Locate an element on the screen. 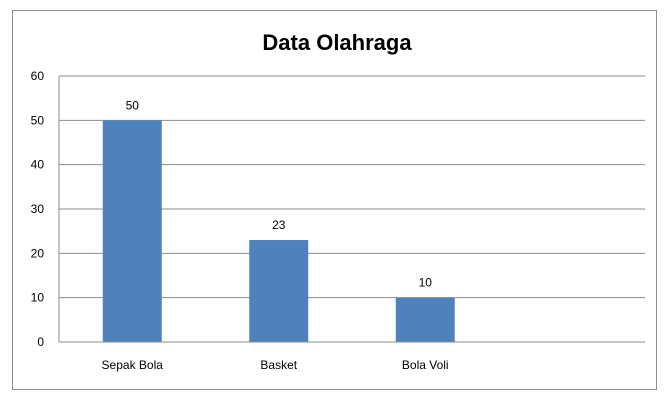  data-label: 10 is located at coordinates (426, 283).